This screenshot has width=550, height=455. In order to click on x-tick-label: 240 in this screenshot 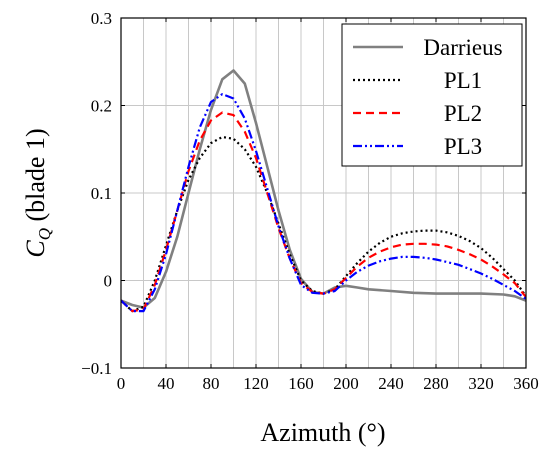, I will do `click(391, 383)`.